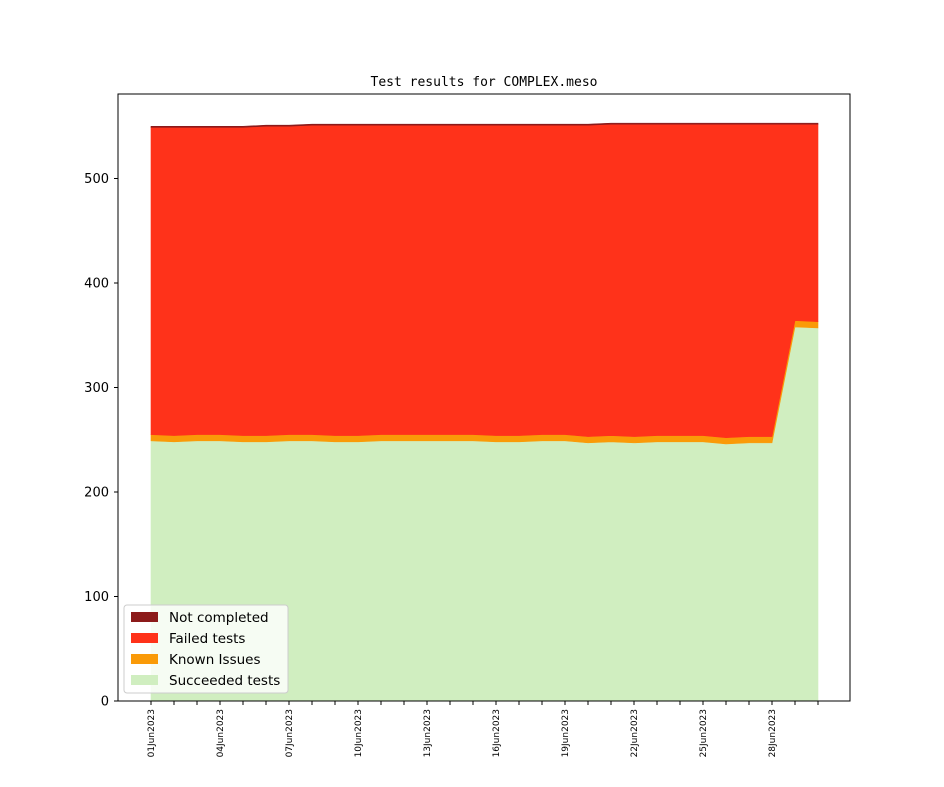 Image resolution: width=944 pixels, height=787 pixels. What do you see at coordinates (290, 733) in the screenshot?
I see `x-tick-label: 07Jun2023` at bounding box center [290, 733].